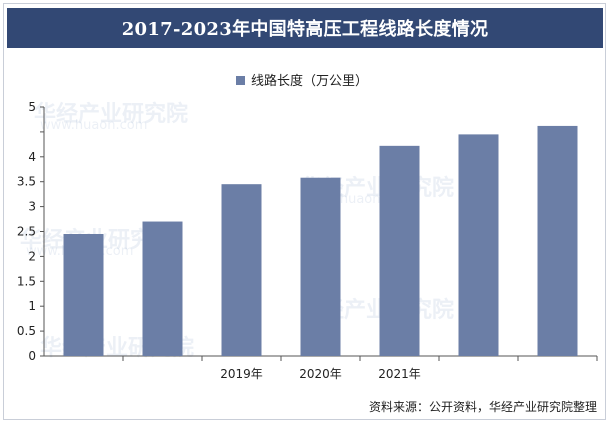  I want to click on x-tick-label: 2019年, so click(241, 374).